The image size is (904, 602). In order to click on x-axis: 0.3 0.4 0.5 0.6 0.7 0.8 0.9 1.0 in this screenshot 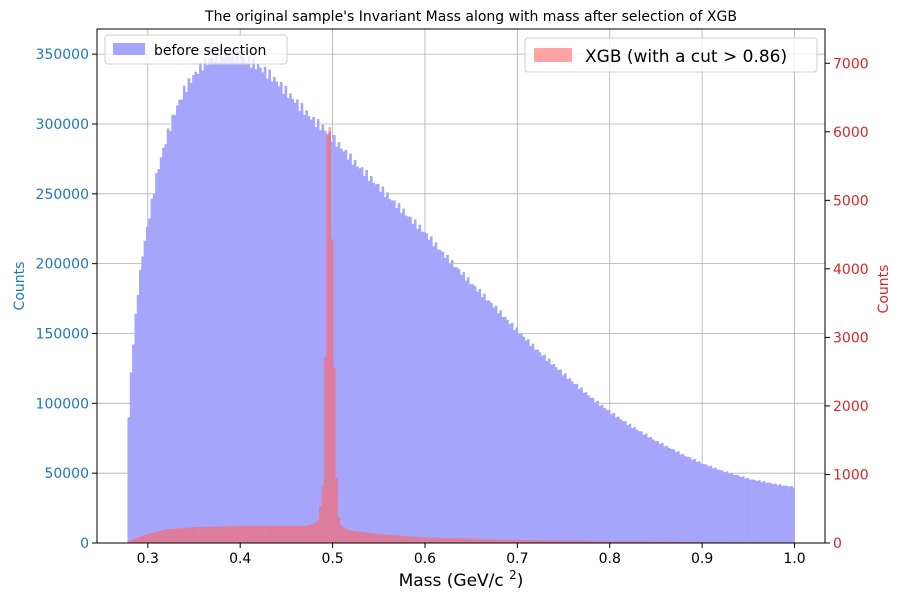, I will do `click(471, 555)`.